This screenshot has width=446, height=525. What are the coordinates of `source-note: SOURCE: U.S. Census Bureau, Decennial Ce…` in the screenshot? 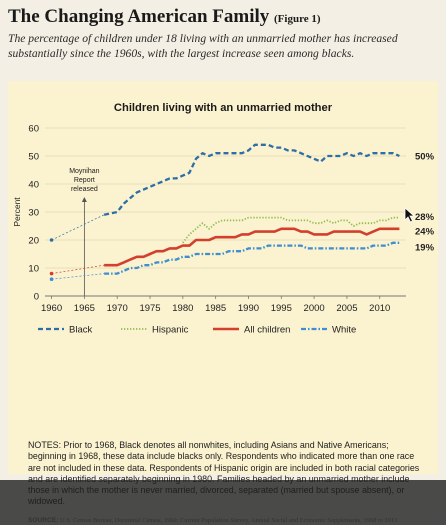 It's located at (228, 521).